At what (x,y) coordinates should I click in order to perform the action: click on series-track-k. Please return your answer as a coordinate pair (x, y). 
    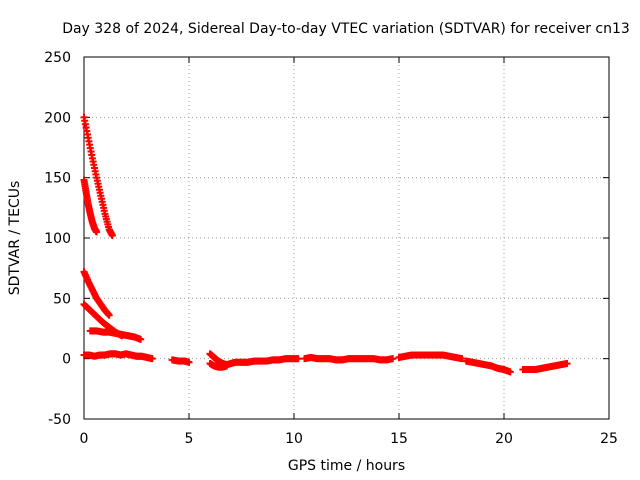
    Looking at the image, I should click on (430, 357).